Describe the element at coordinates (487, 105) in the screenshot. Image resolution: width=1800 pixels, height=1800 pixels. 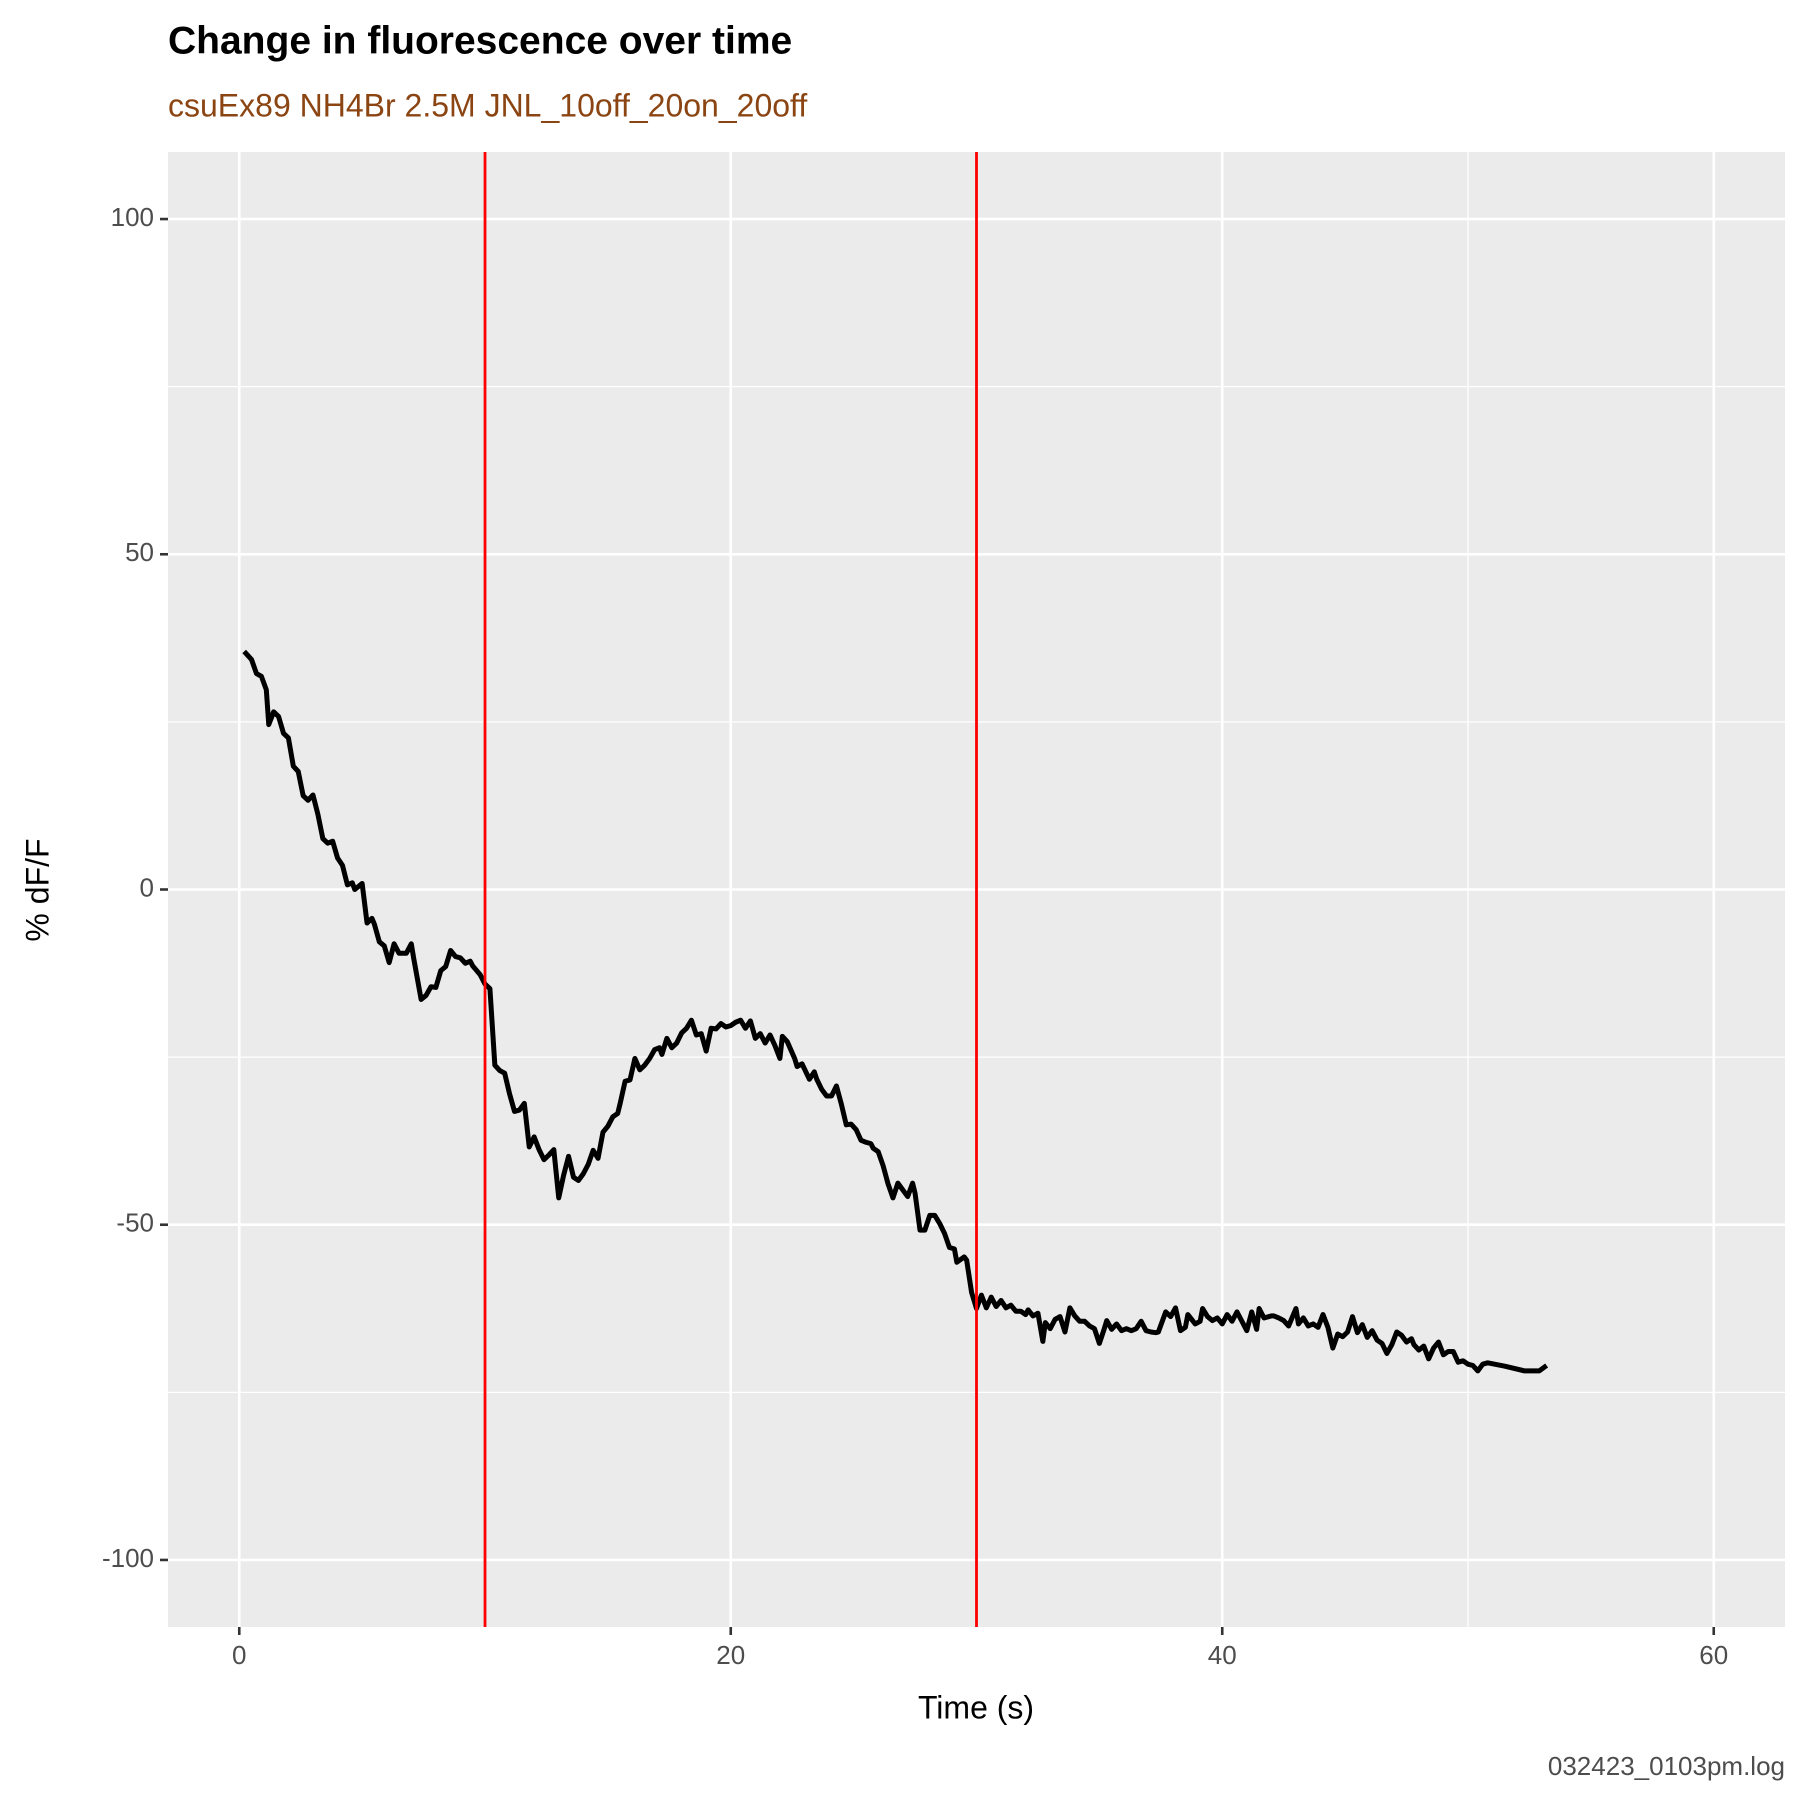
I see `chart-subtitle: csuEx89 NH4Br 2.5M JNL_10off_20on_20off` at that location.